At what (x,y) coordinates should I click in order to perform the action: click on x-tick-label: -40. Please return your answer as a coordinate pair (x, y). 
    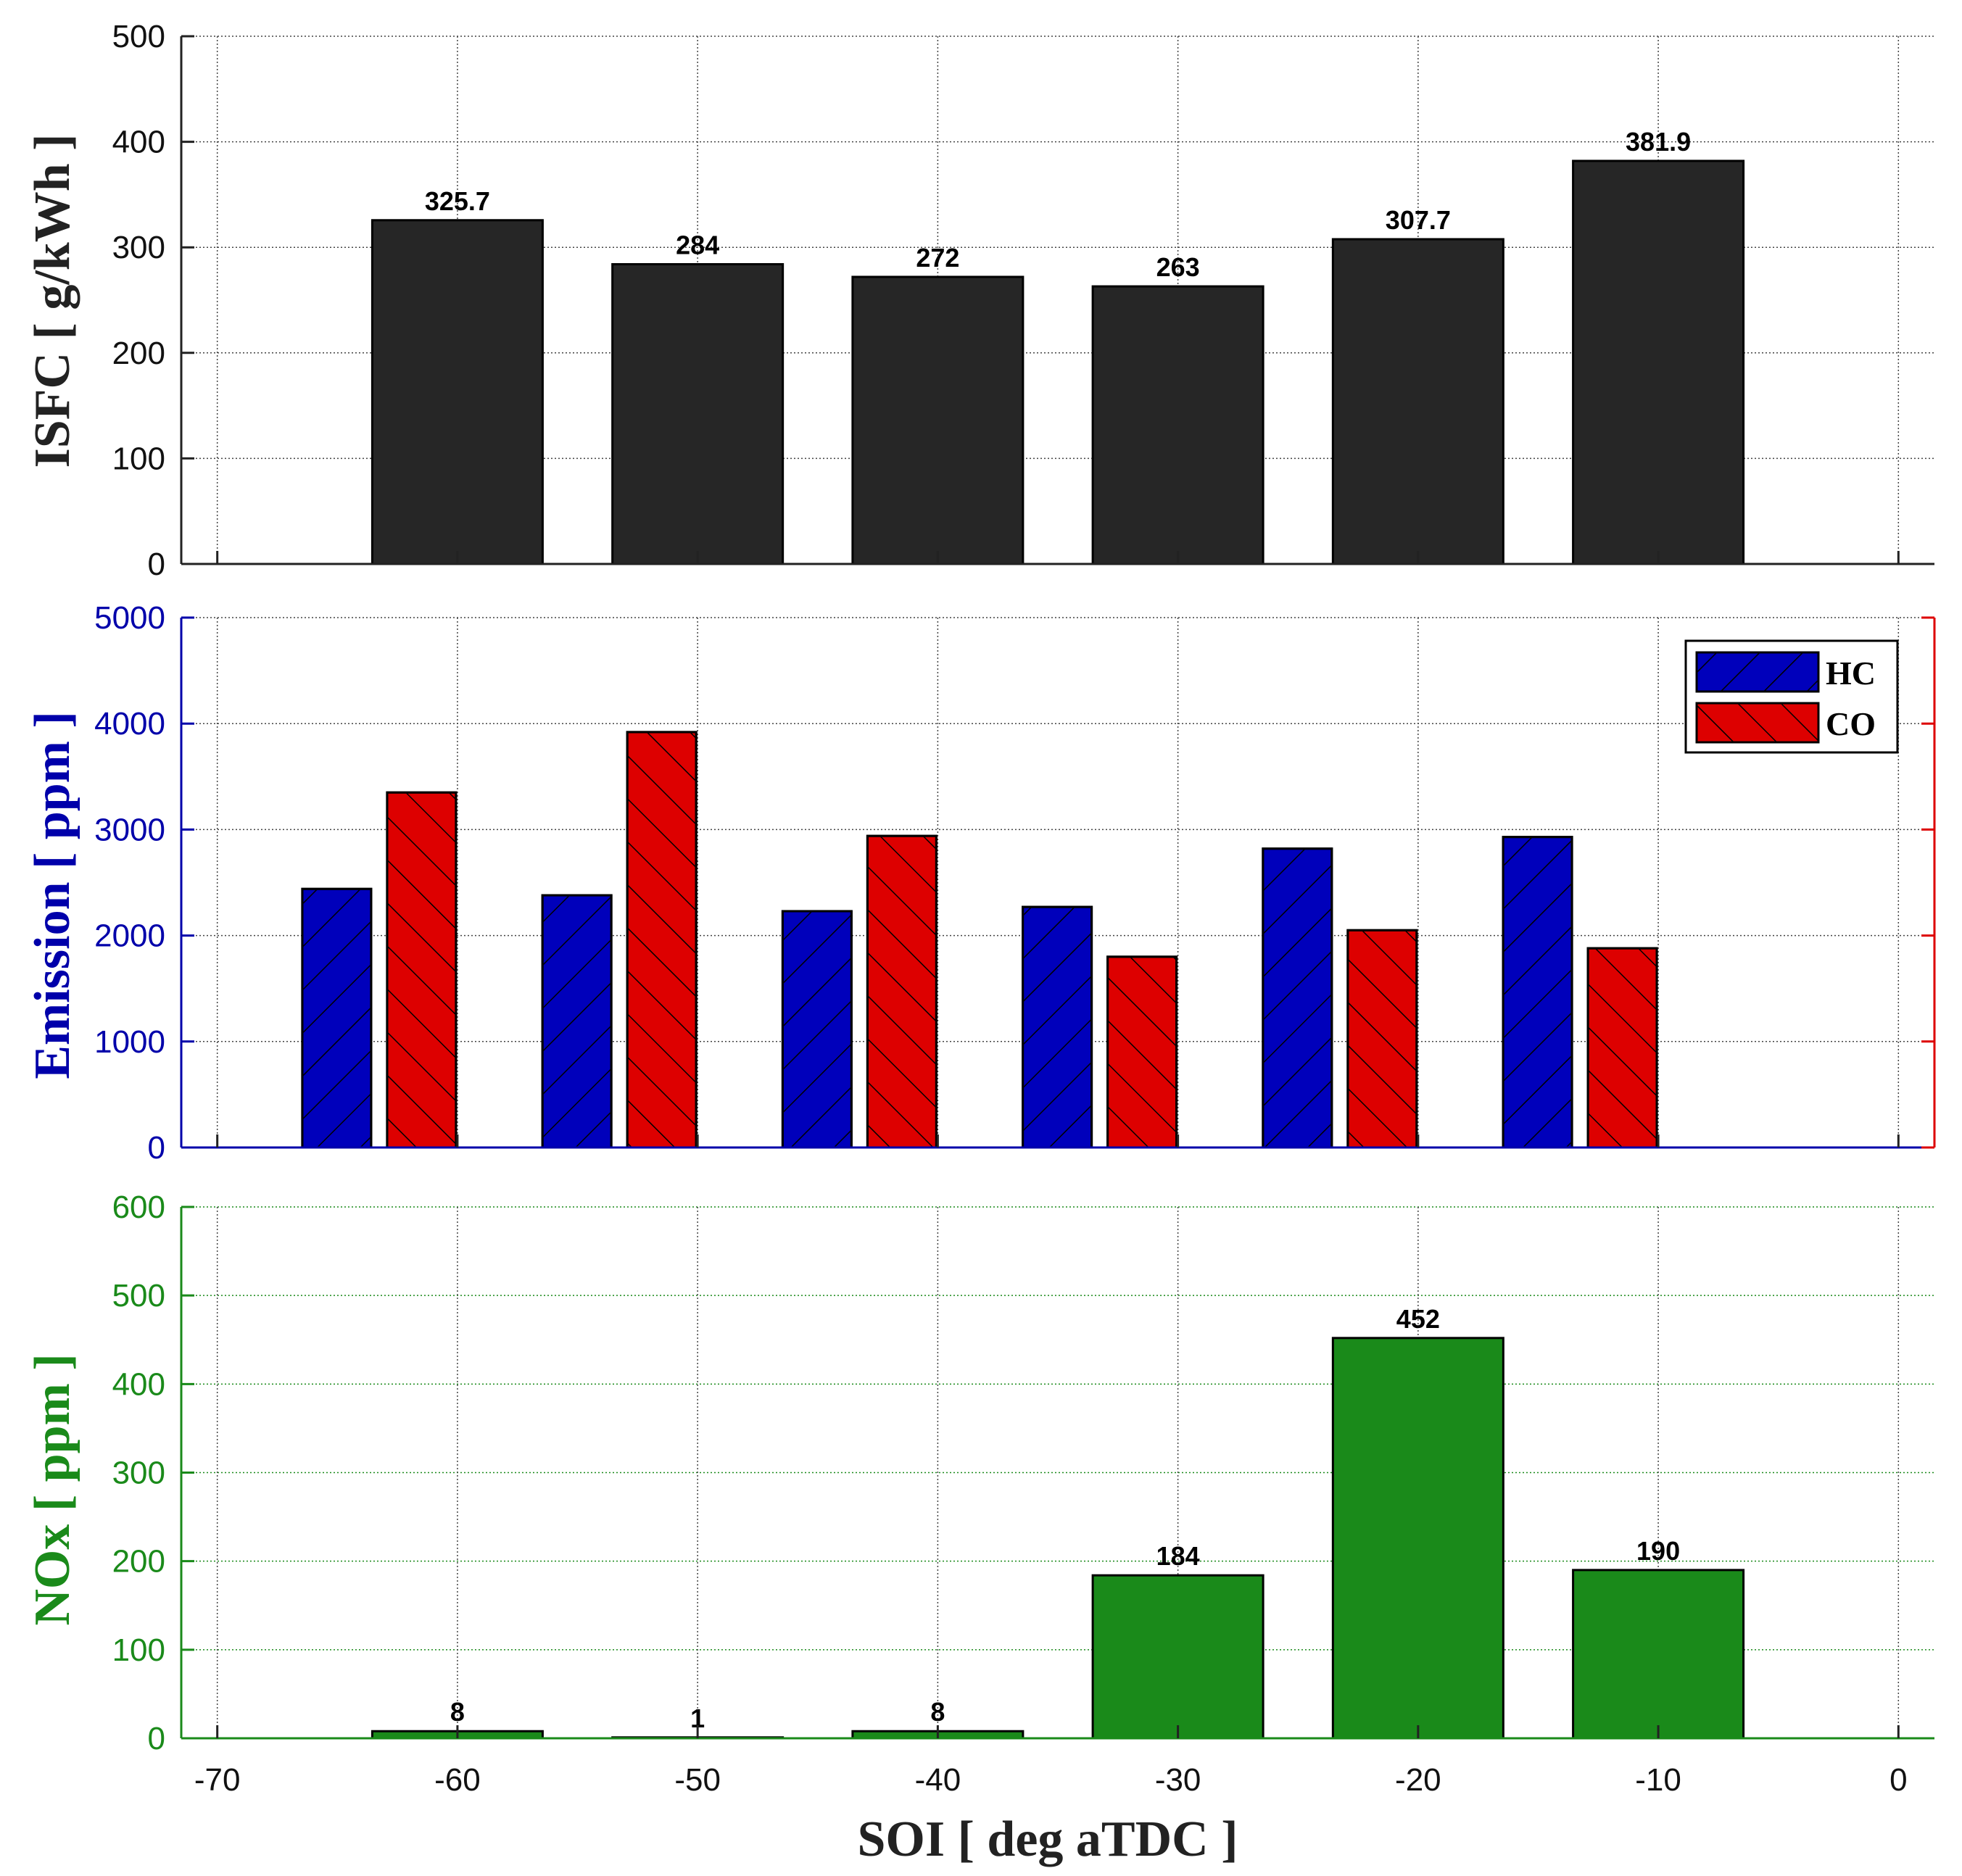
    Looking at the image, I should click on (938, 1780).